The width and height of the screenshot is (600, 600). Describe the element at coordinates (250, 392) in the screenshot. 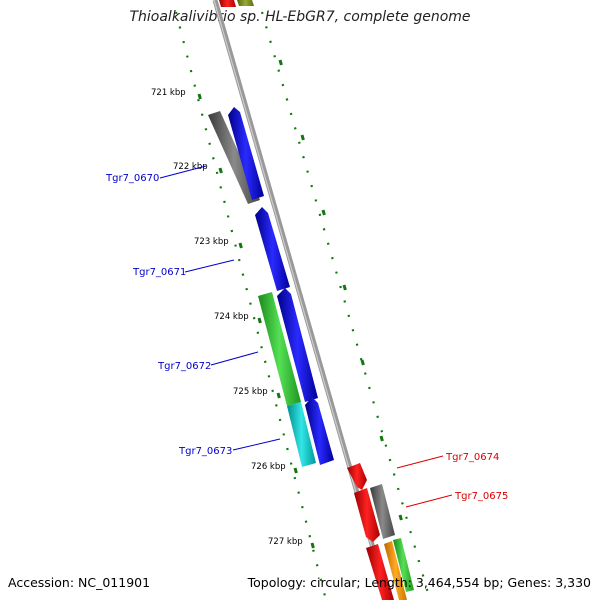

I see `scale-label-725: 725 kbp` at that location.